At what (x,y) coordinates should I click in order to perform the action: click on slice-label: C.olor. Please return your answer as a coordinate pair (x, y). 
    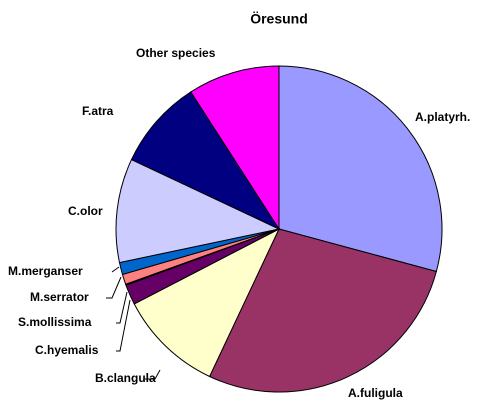
    Looking at the image, I should click on (85, 211).